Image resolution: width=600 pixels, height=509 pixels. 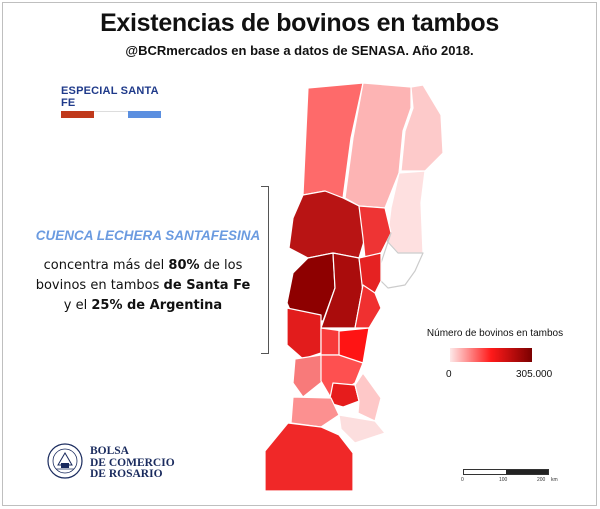 I want to click on district-general-lopez, so click(x=309, y=457).